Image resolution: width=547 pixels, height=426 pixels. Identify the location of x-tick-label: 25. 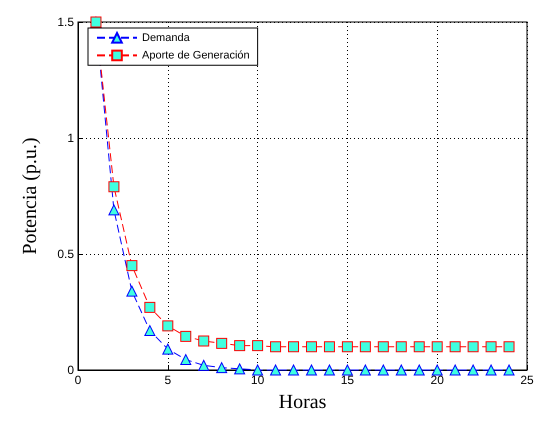
(527, 380).